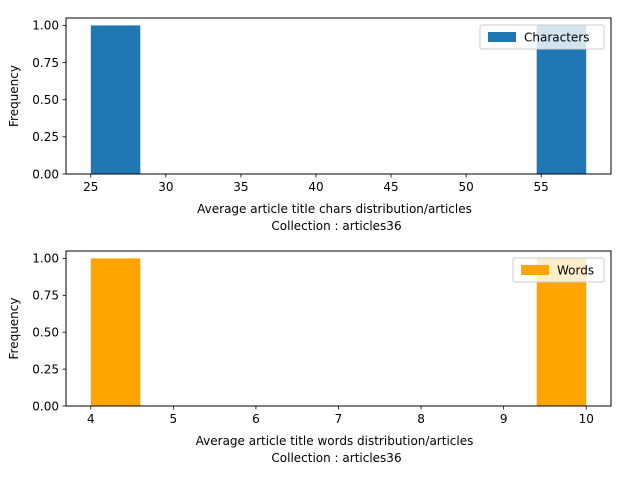 The width and height of the screenshot is (640, 480). Describe the element at coordinates (45, 332) in the screenshot. I see `words-y-tick-label-2: 0.50` at that location.